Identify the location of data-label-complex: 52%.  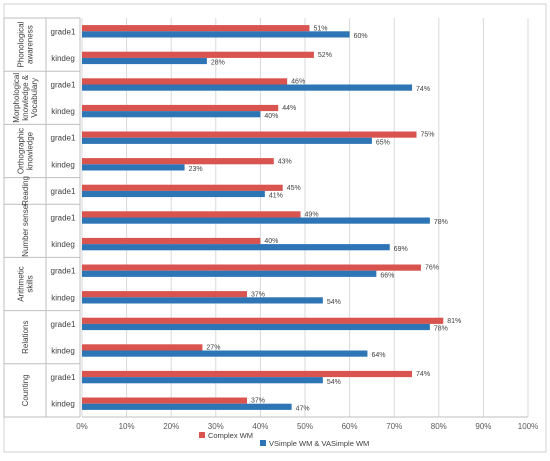
(325, 55).